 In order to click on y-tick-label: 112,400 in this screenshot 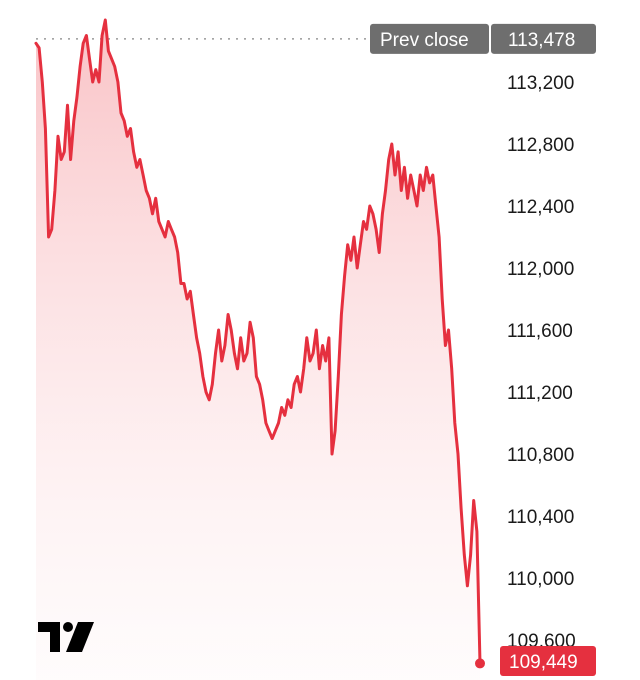, I will do `click(540, 207)`.